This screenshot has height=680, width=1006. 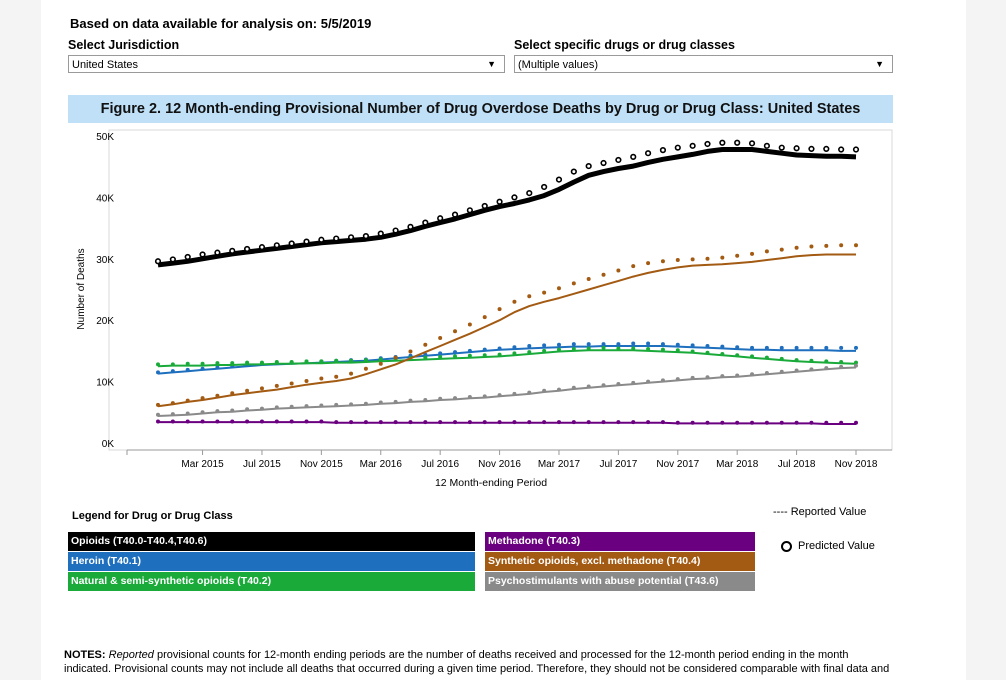 I want to click on y-tick-label: 20K, so click(x=105, y=321).